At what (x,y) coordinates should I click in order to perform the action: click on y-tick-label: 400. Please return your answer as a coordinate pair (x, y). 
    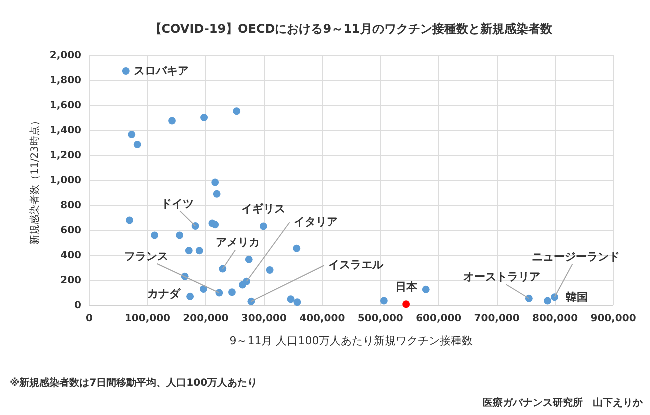
    Looking at the image, I should click on (71, 256).